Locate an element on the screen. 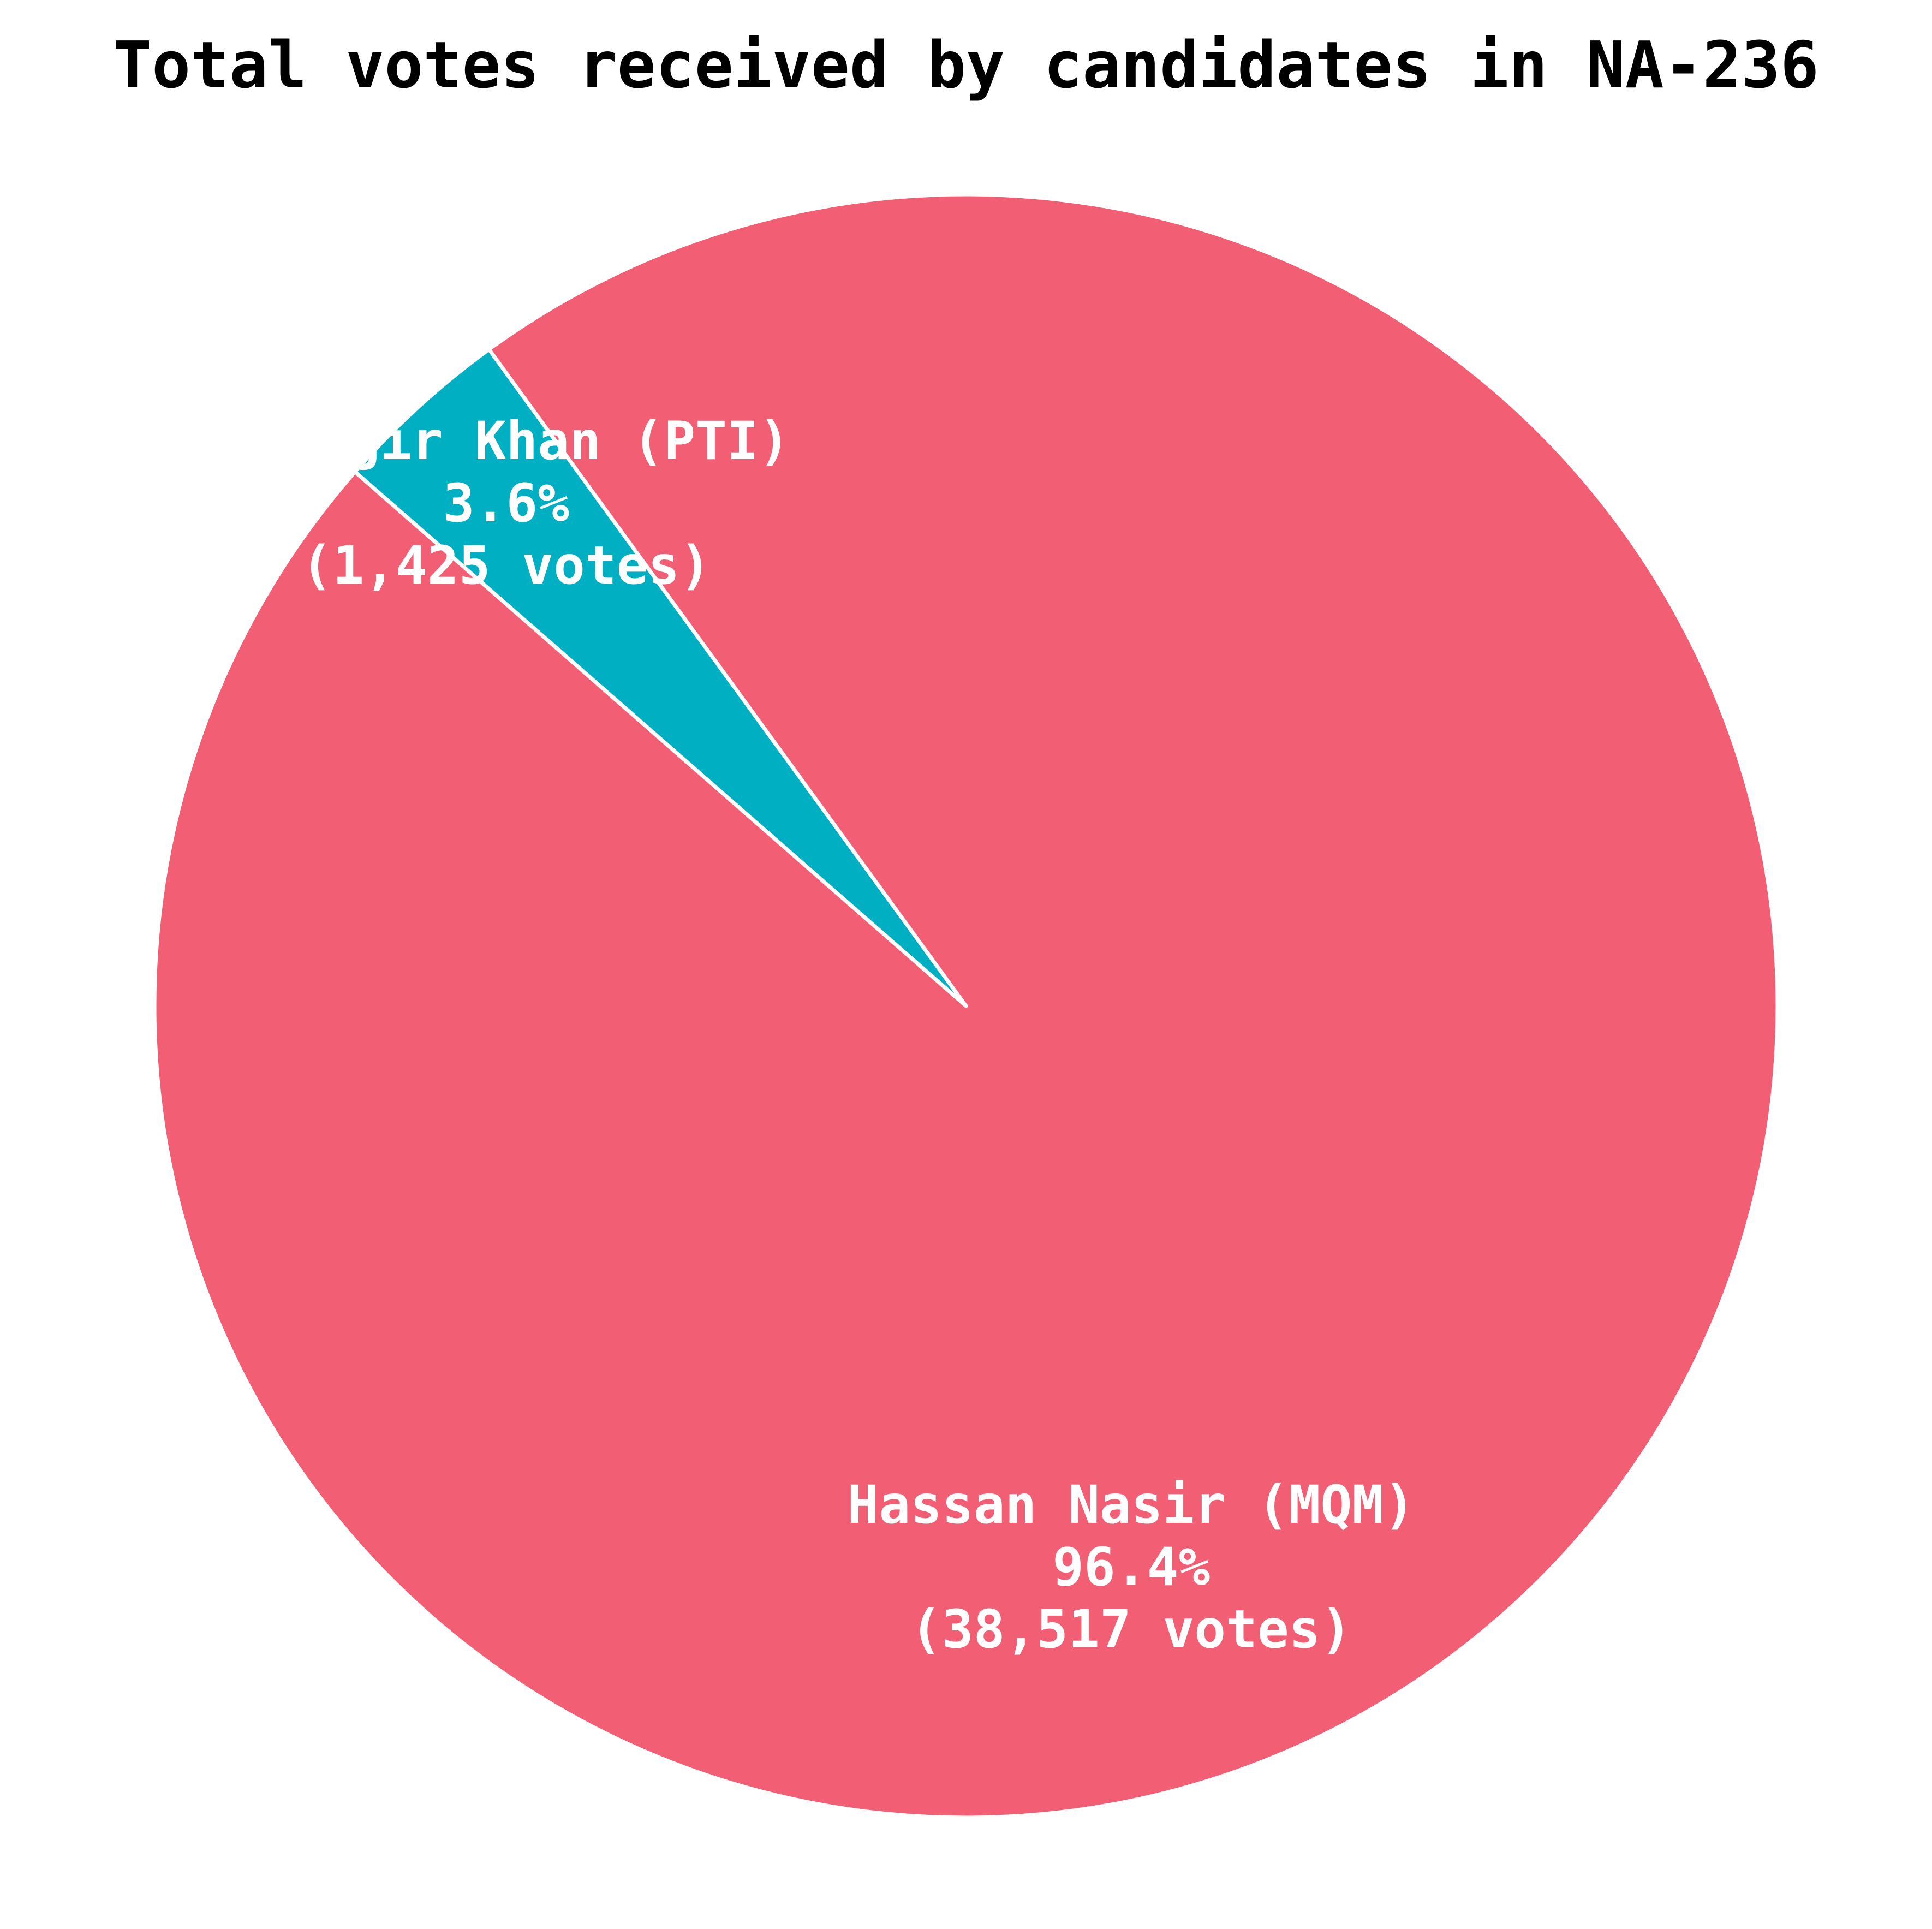 The width and height of the screenshot is (1932, 1929). pie-slice is located at coordinates (660, 677).